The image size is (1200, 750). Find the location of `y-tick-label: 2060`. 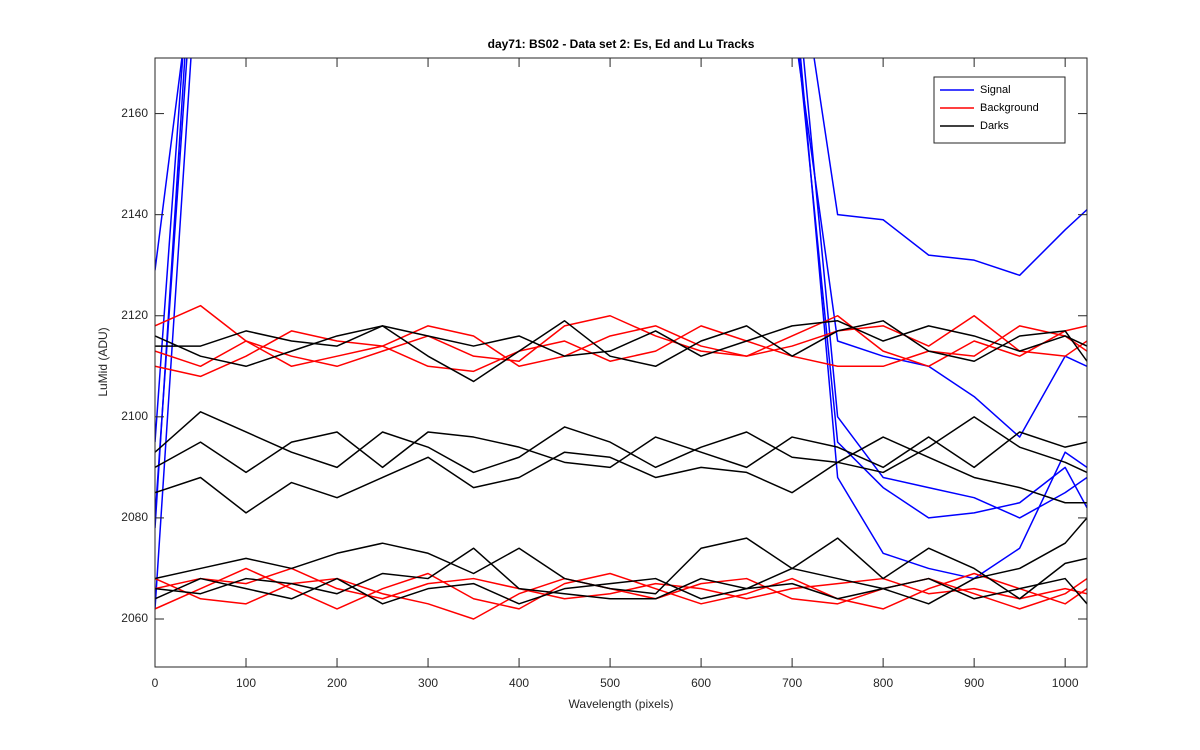

y-tick-label: 2060 is located at coordinates (134, 618).